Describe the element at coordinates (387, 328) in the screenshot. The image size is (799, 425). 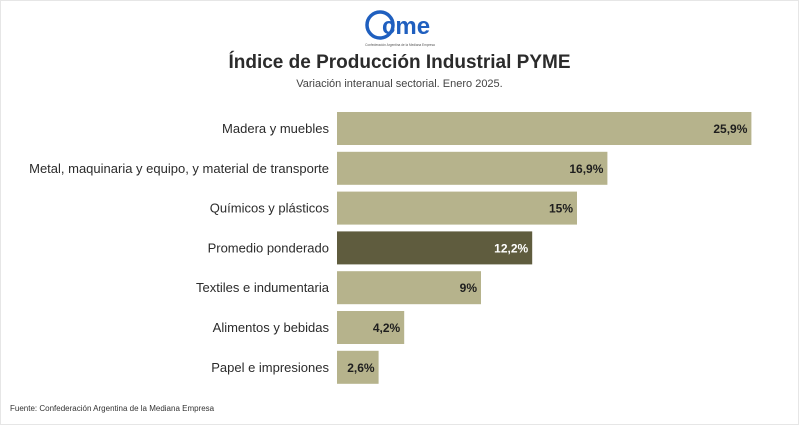
I see `value-label-5: 4,2%` at that location.